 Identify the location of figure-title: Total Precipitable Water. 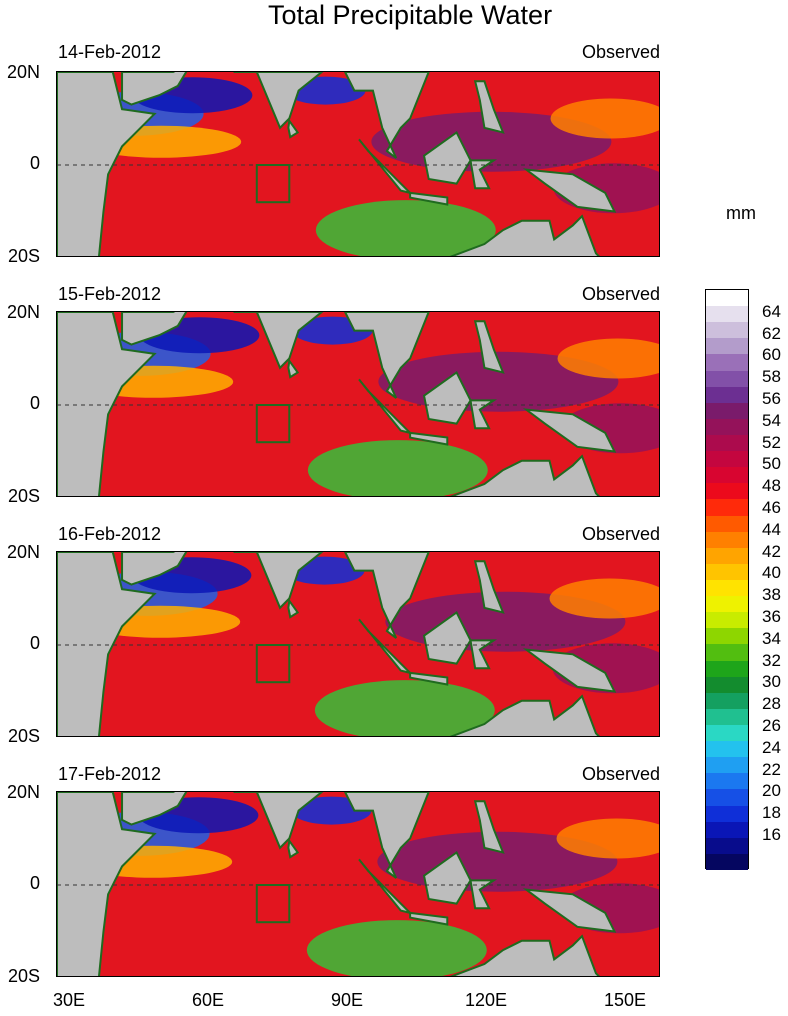
(410, 15).